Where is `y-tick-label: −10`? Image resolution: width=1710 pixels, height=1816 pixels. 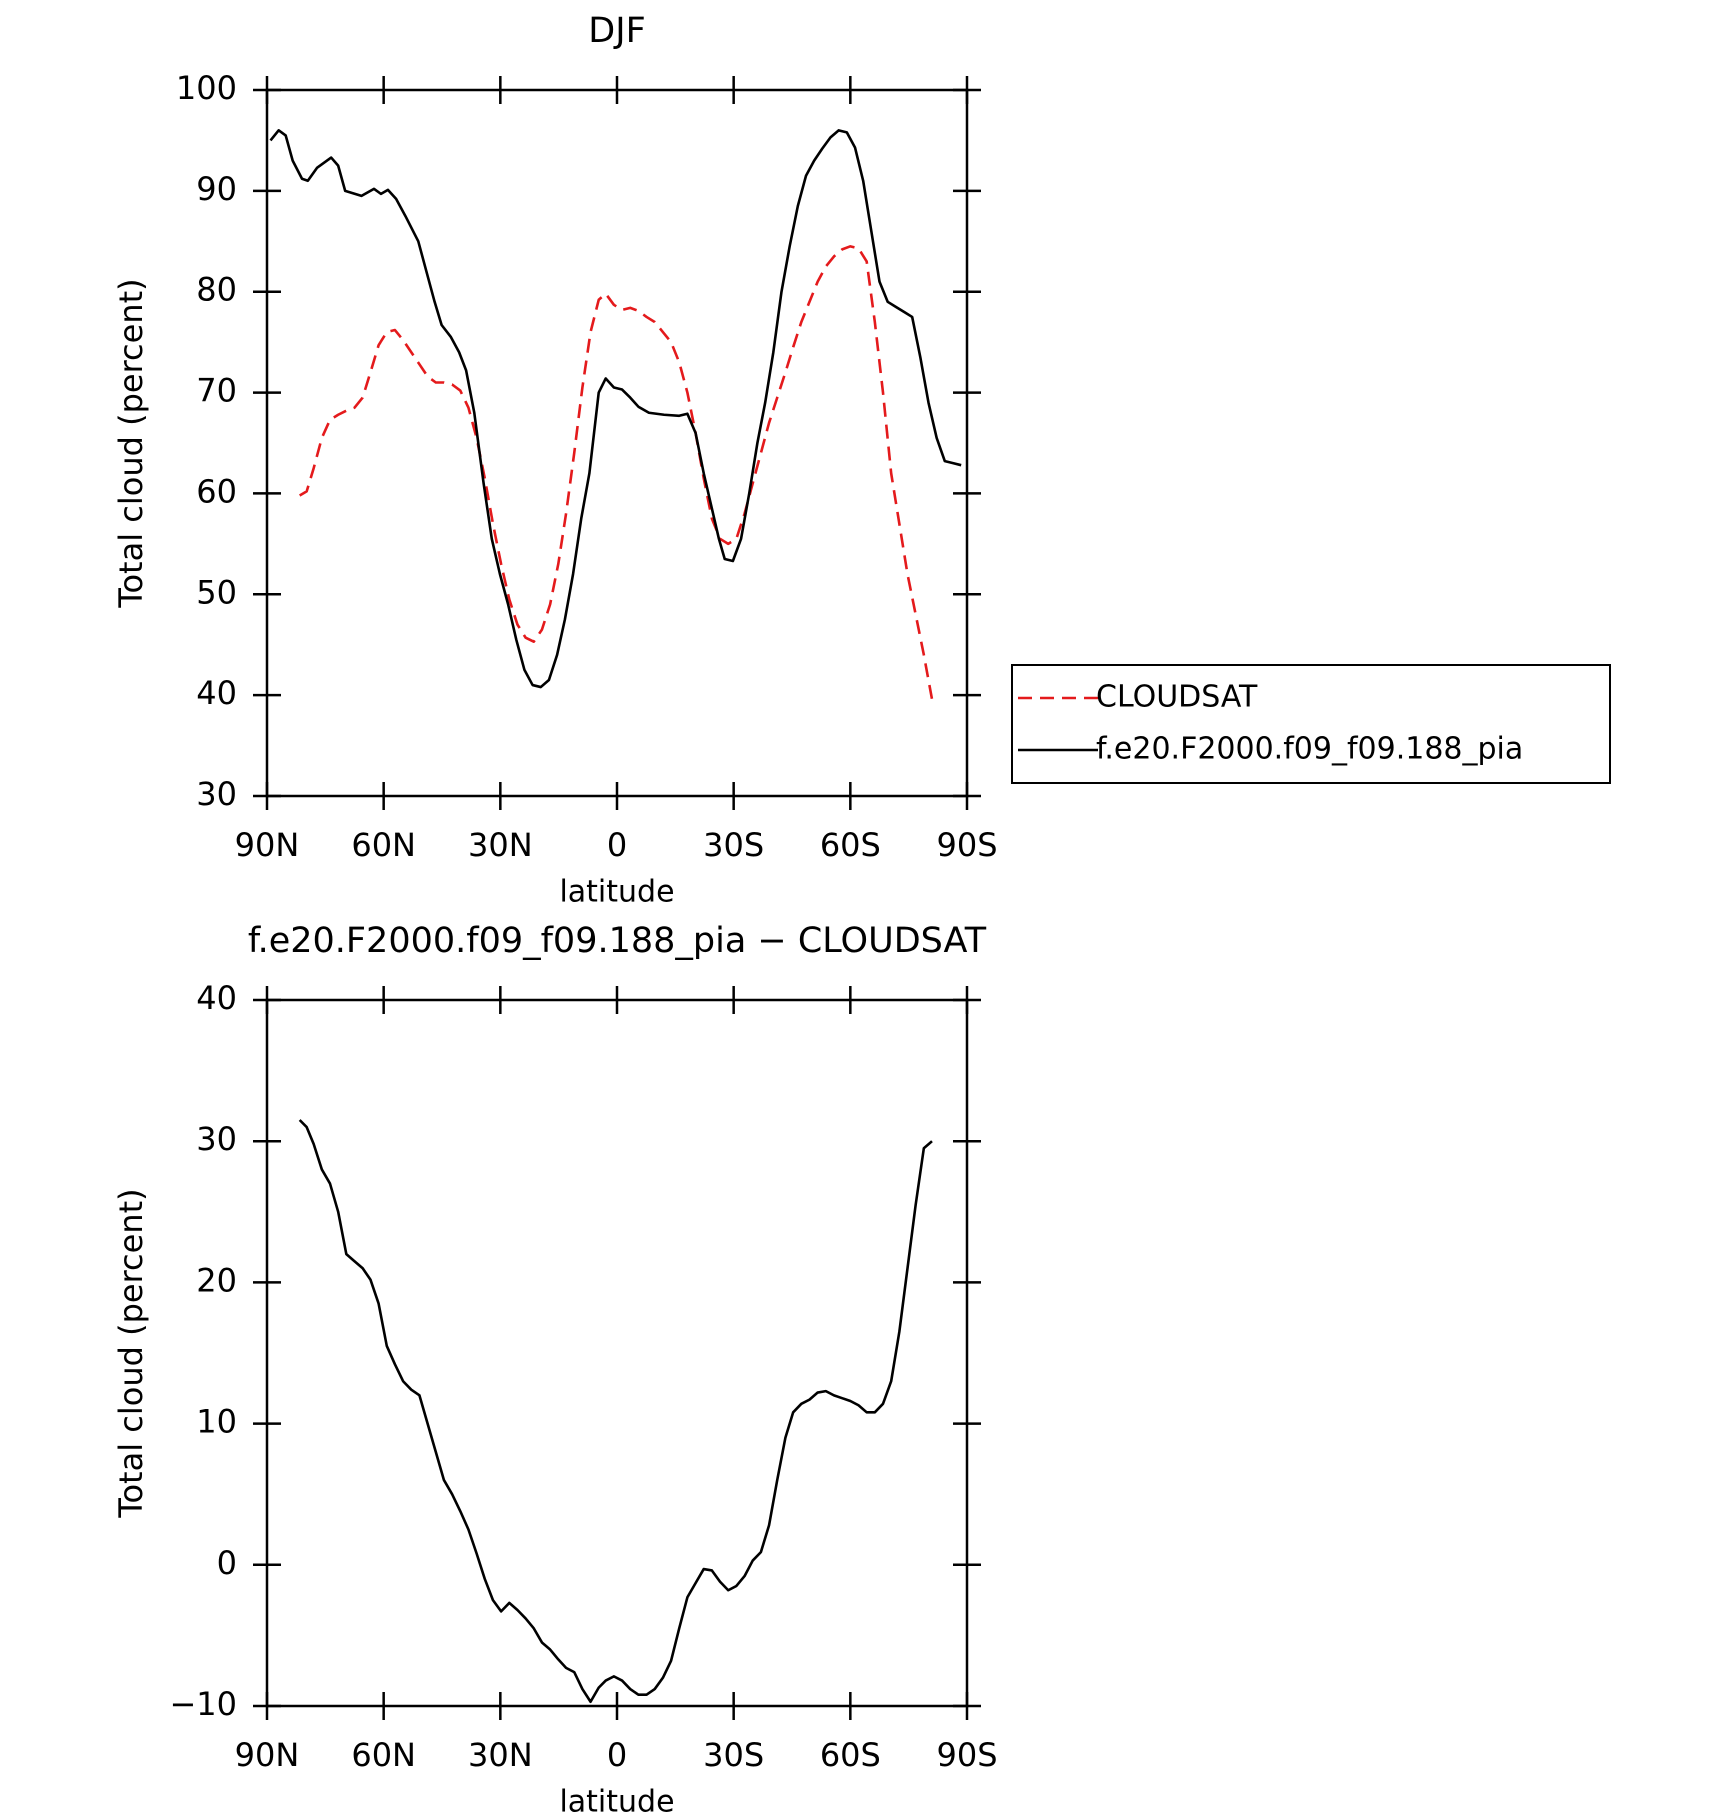
y-tick-label: −10 is located at coordinates (203, 1704).